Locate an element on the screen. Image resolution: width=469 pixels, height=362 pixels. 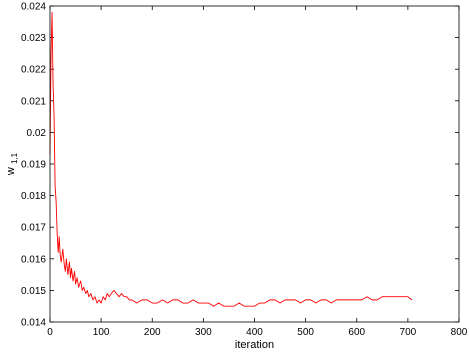
x-tick-label: 700 is located at coordinates (408, 332).